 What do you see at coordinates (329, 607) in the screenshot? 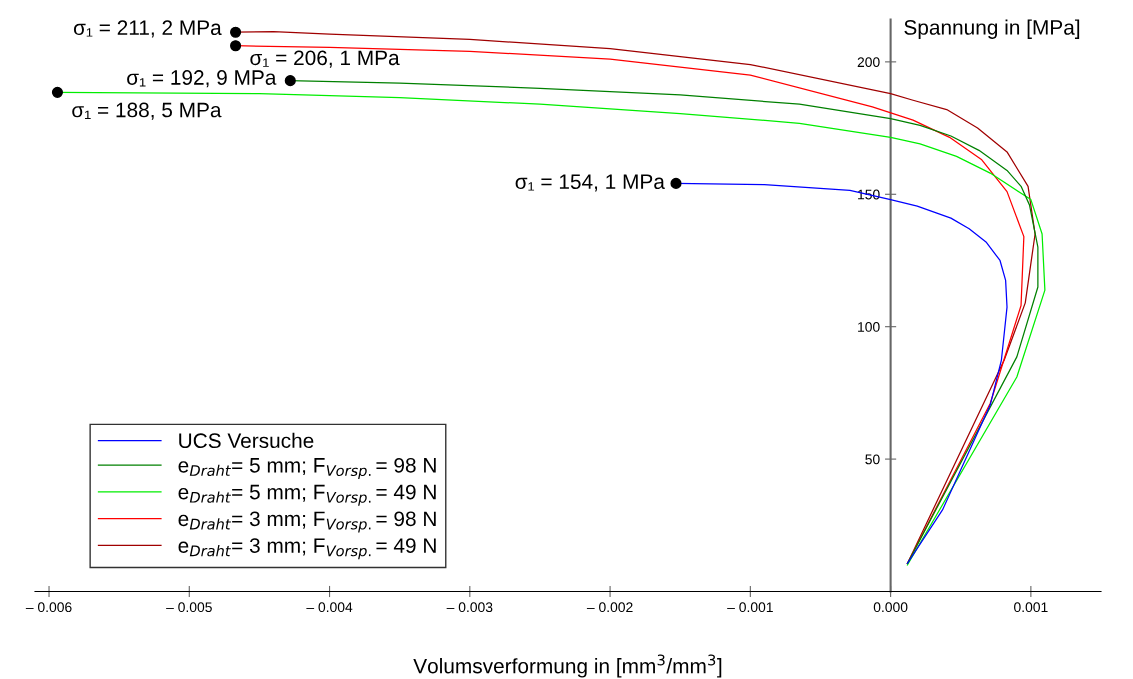
I see `x-tick-label: – 0.004` at bounding box center [329, 607].